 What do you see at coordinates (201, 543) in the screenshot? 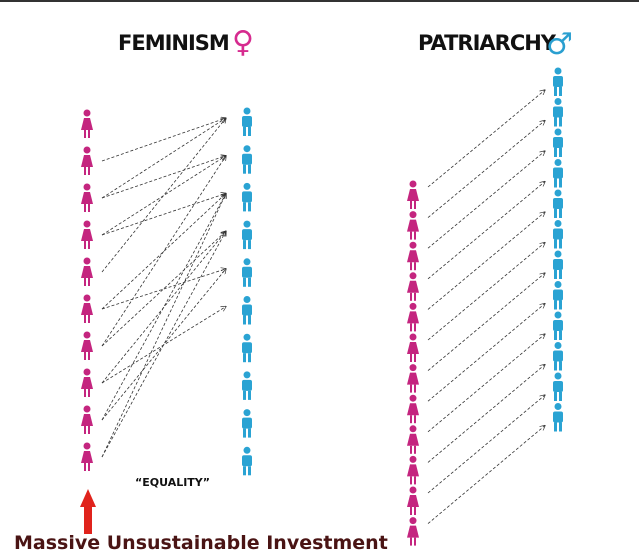
I see `footer-text: Massive Unsustainable Investment` at bounding box center [201, 543].